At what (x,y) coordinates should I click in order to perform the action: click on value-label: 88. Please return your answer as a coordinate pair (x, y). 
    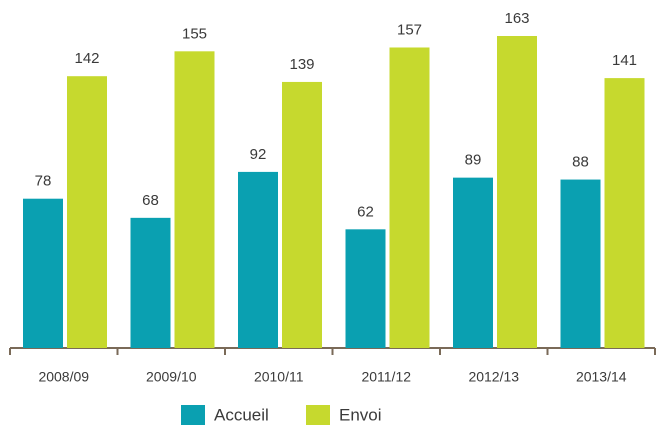
    Looking at the image, I should click on (580, 162).